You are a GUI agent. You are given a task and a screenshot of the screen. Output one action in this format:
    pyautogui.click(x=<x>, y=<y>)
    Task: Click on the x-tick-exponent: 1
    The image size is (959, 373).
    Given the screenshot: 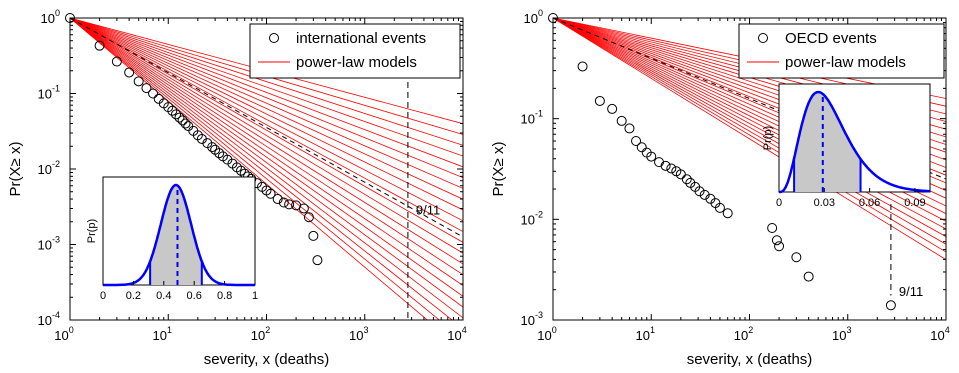 What is the action you would take?
    pyautogui.click(x=652, y=330)
    